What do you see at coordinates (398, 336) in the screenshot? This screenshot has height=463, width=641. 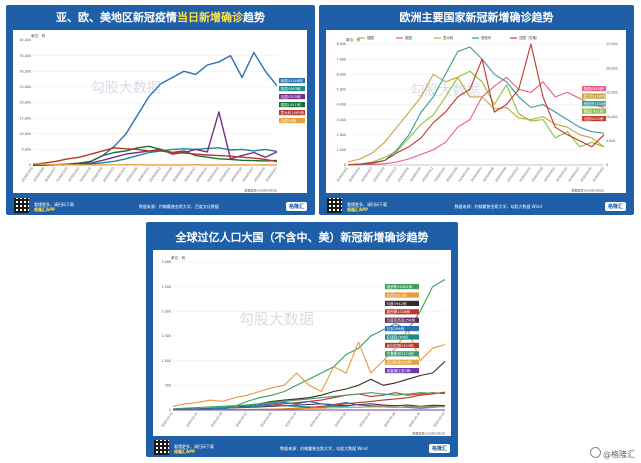 I see `legend-label: 菲律宾284例` at bounding box center [398, 336].